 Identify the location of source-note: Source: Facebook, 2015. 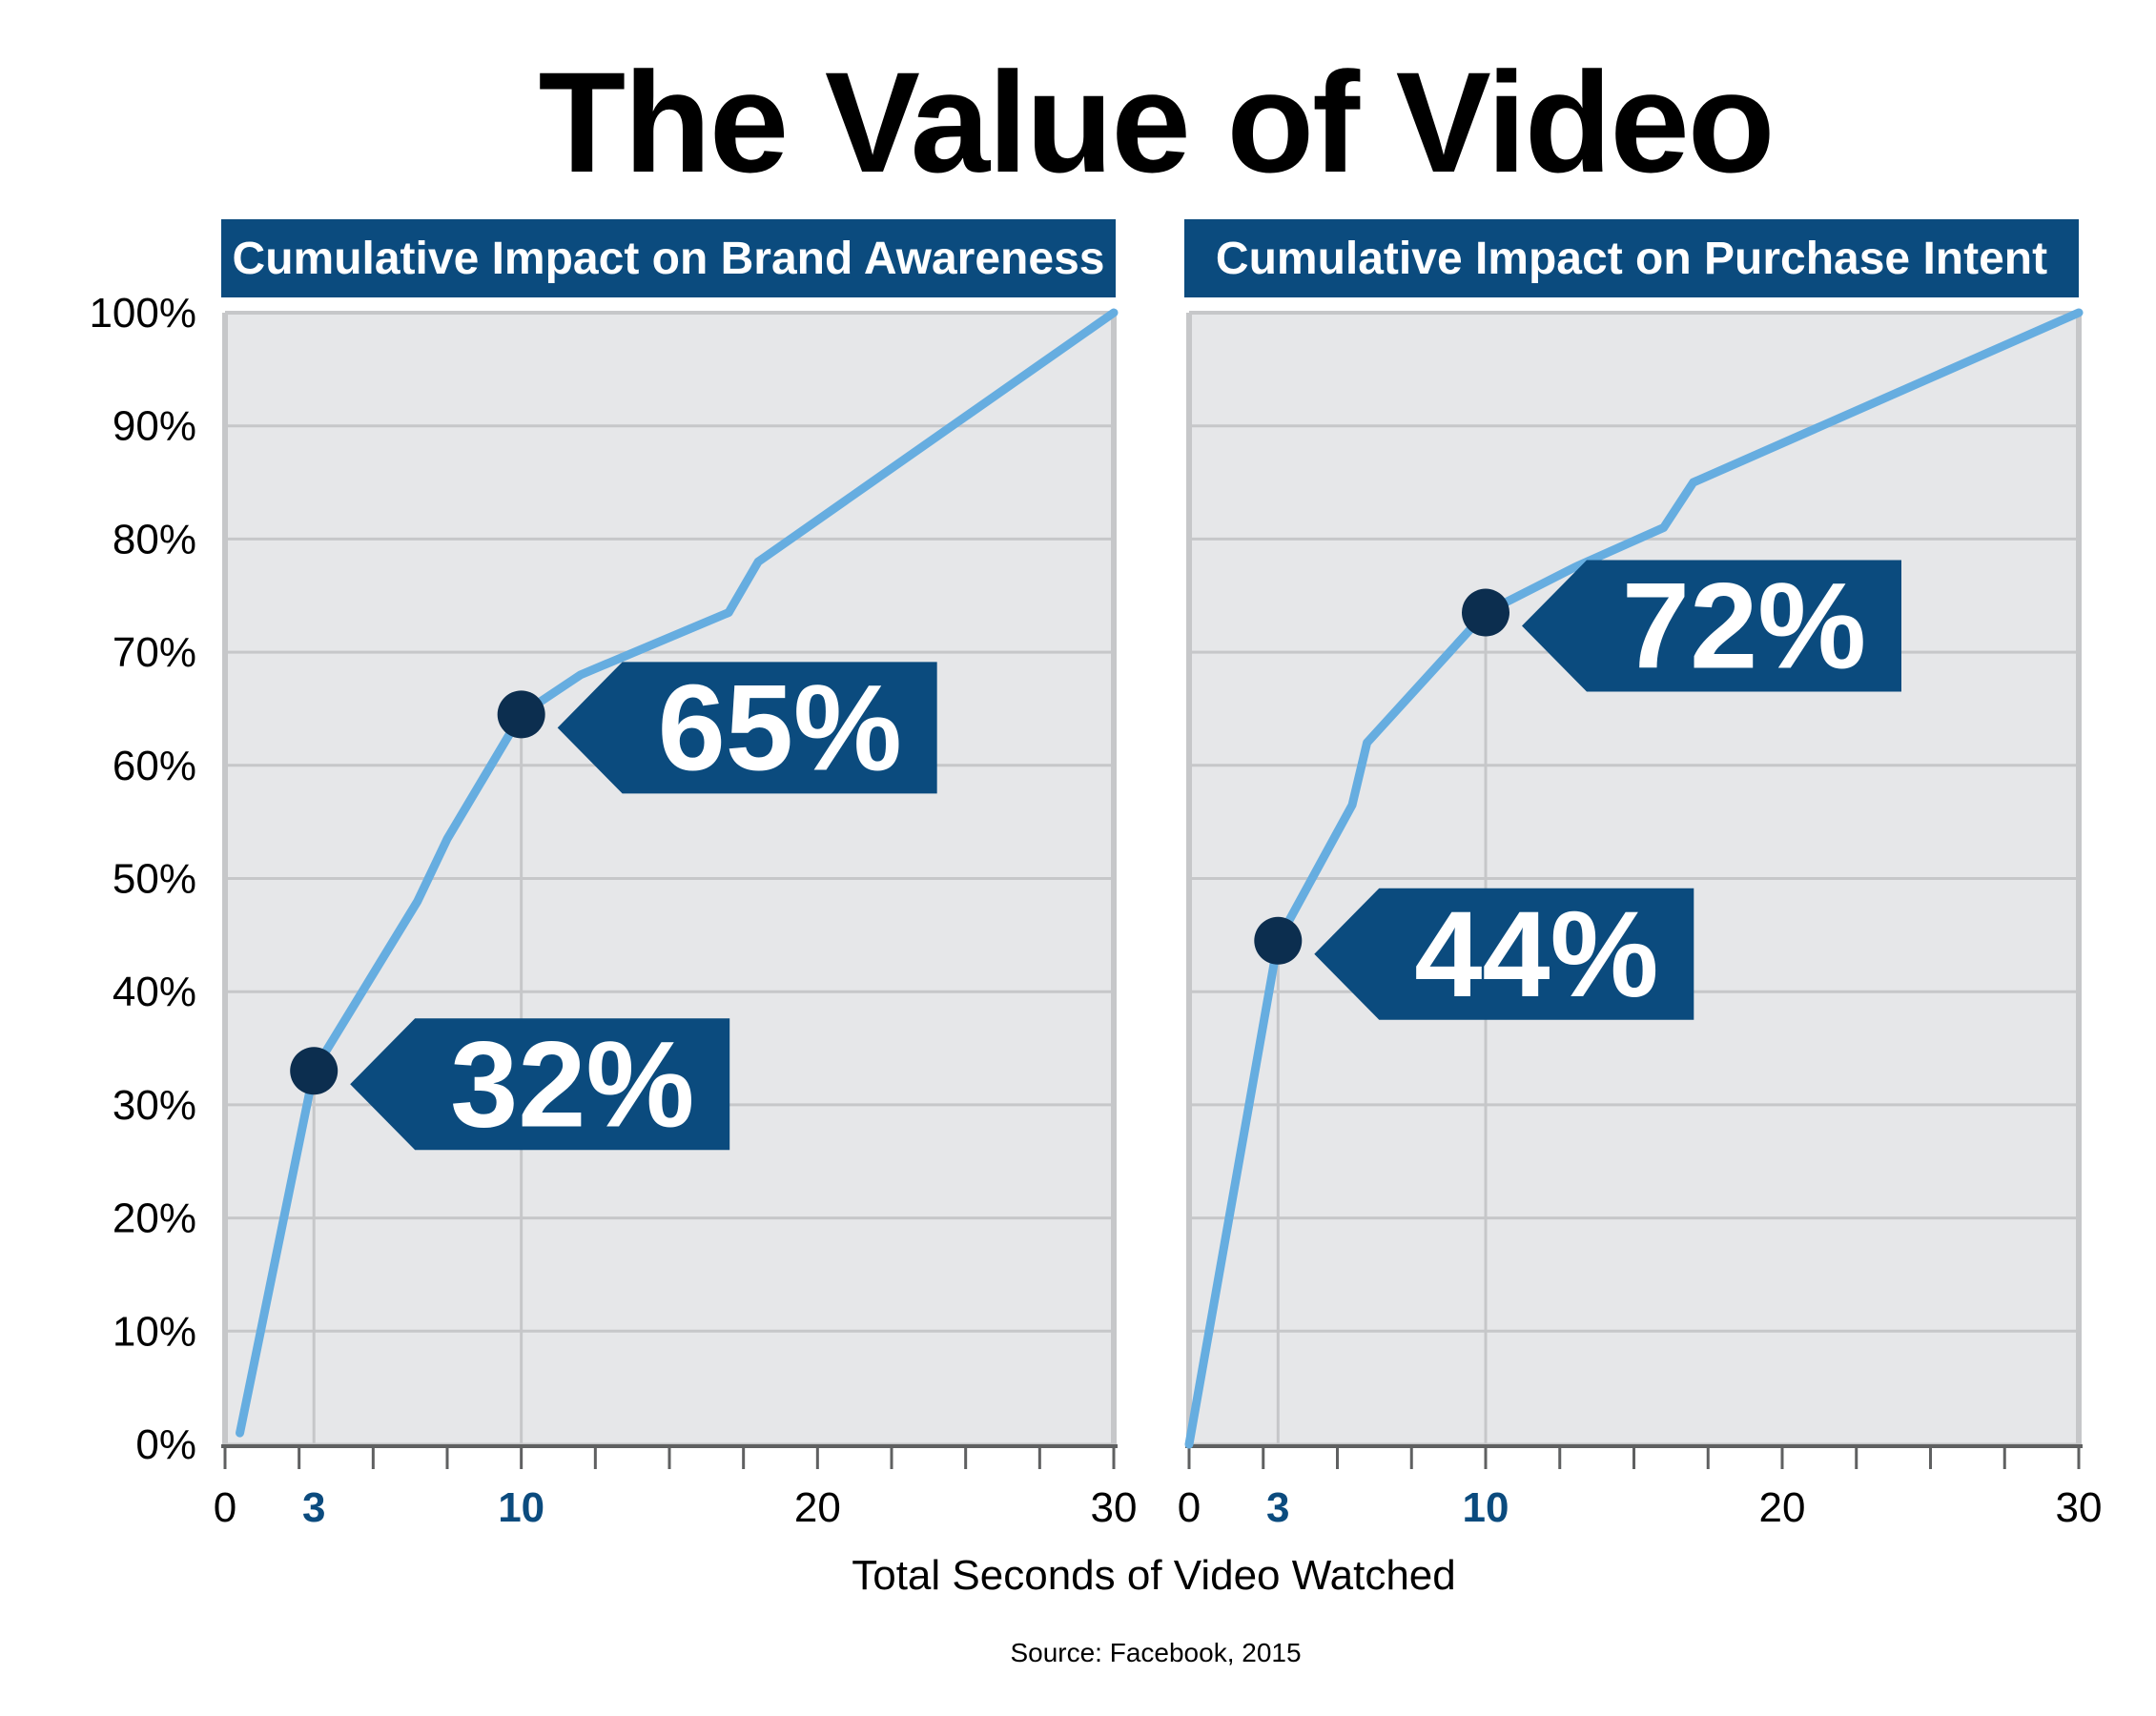
(1155, 1652).